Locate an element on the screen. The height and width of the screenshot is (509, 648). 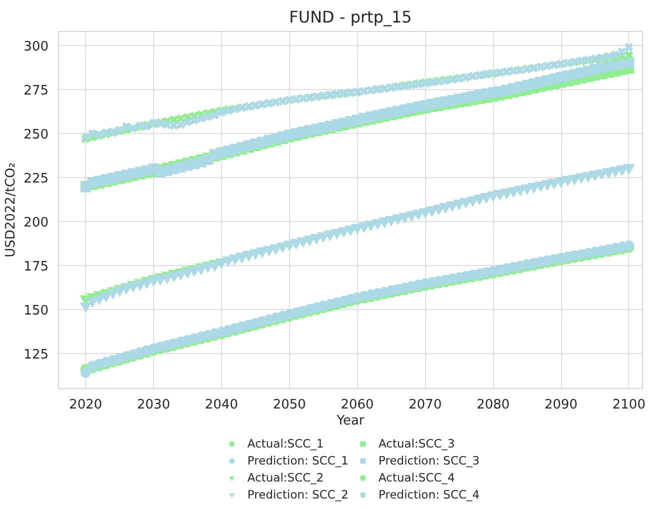
x-tick-label: 2040 is located at coordinates (221, 405).